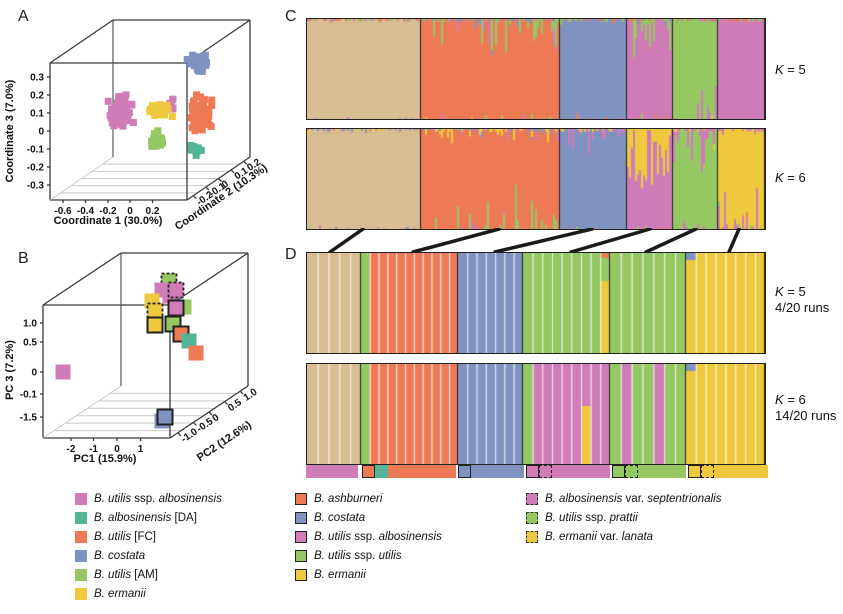 The width and height of the screenshot is (843, 614). I want to click on k-value: = 6, so click(794, 399).